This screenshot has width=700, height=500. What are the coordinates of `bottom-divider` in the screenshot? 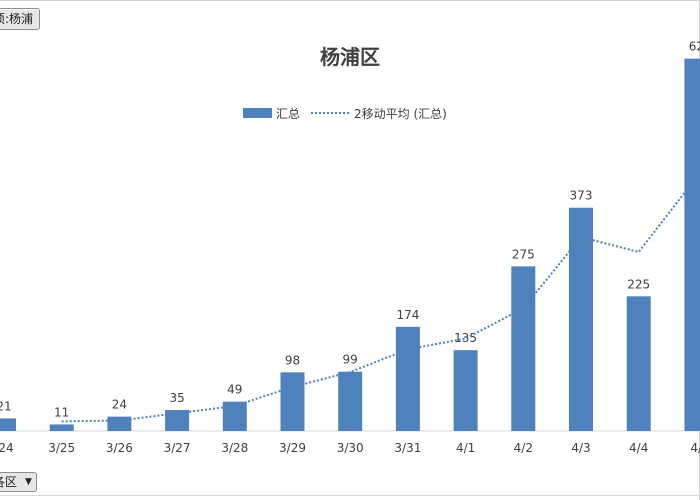 It's located at (350, 495).